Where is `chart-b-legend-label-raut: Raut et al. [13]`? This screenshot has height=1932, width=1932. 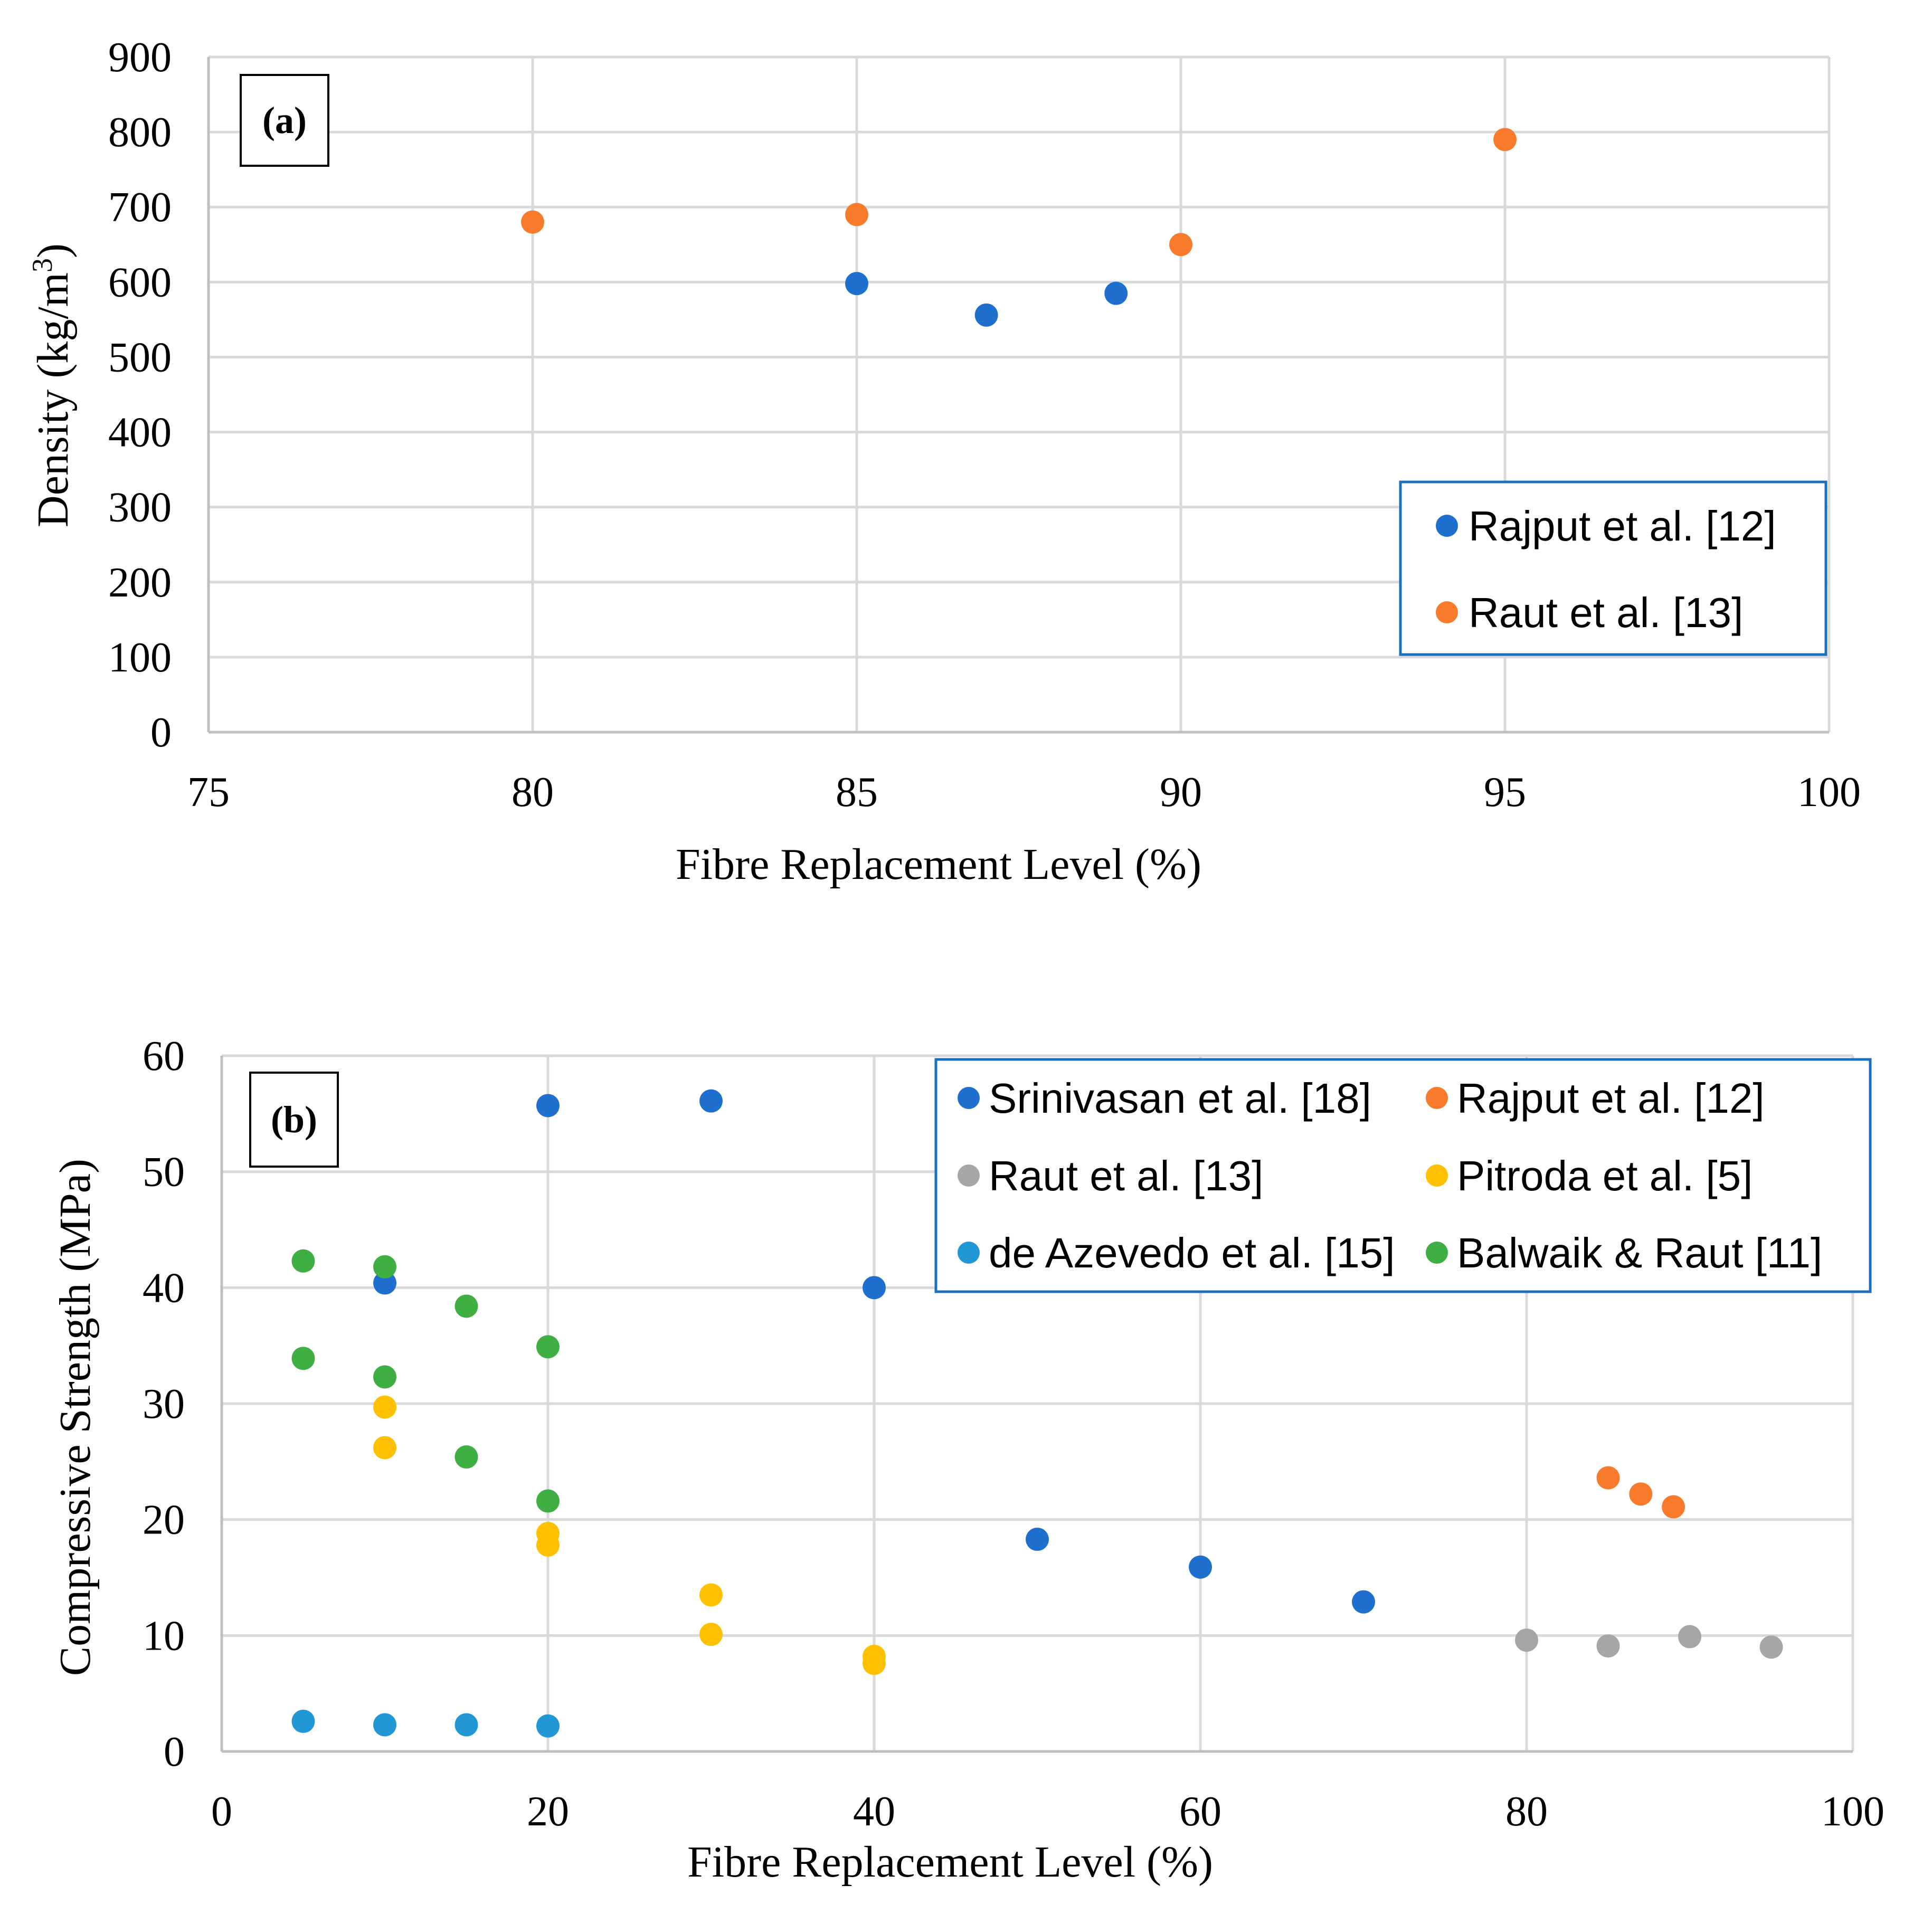
chart-b-legend-label-raut: Raut et al. [13] is located at coordinates (1126, 1175).